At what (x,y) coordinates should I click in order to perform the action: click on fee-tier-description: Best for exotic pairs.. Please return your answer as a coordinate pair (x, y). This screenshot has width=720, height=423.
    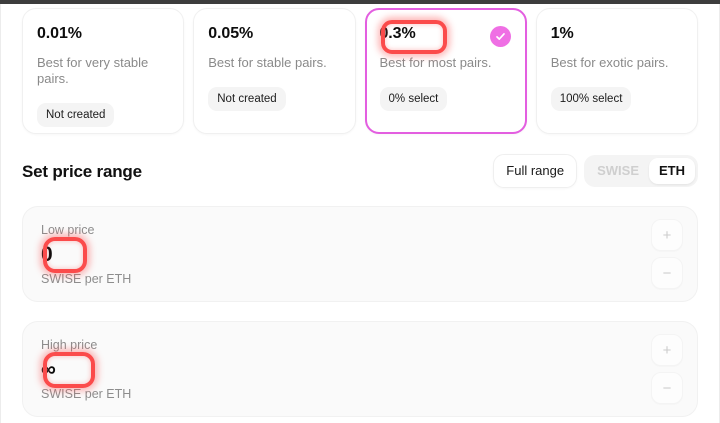
    Looking at the image, I should click on (609, 62).